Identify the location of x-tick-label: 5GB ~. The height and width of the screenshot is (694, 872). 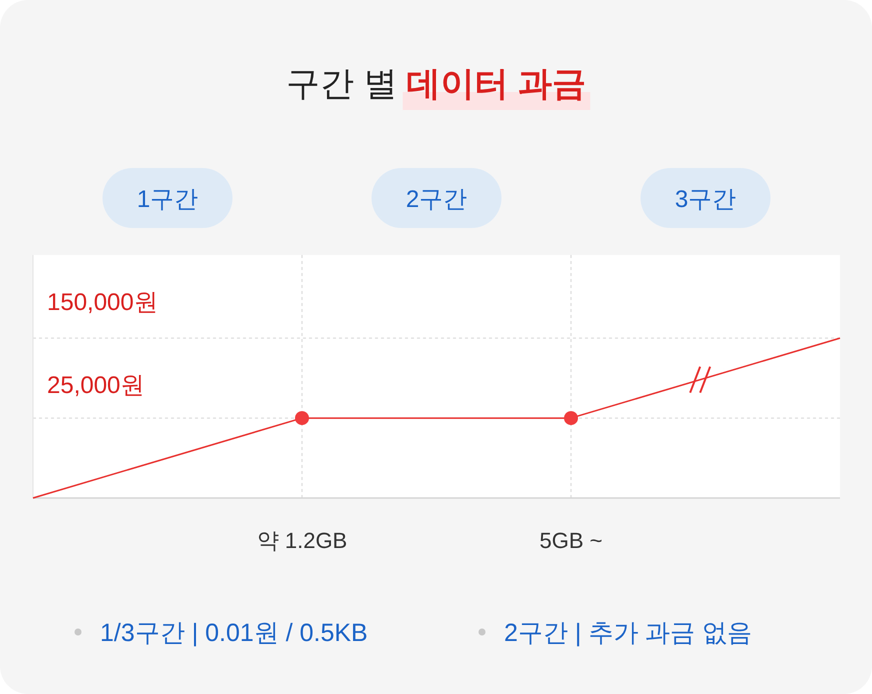
(571, 540).